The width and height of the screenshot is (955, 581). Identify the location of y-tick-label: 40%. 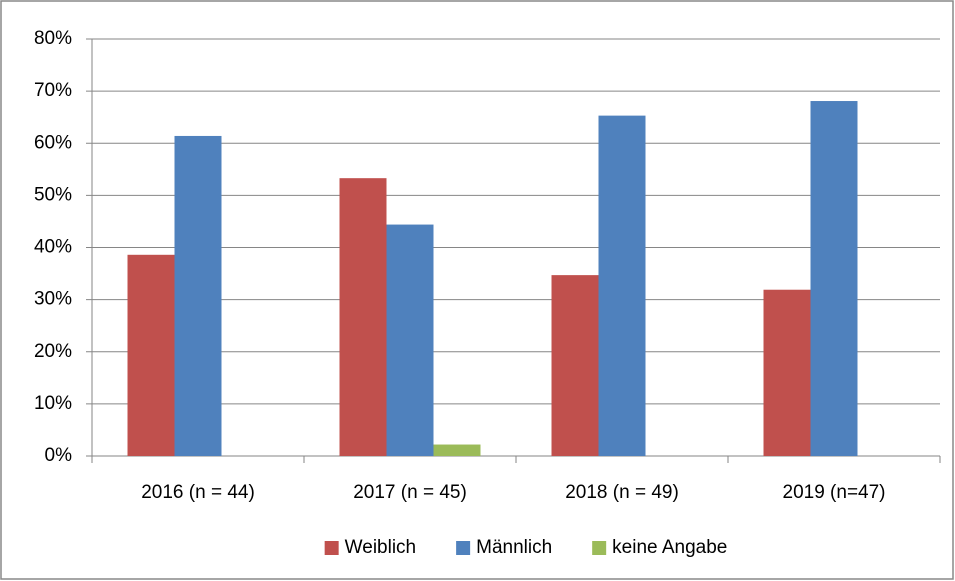
(53, 247).